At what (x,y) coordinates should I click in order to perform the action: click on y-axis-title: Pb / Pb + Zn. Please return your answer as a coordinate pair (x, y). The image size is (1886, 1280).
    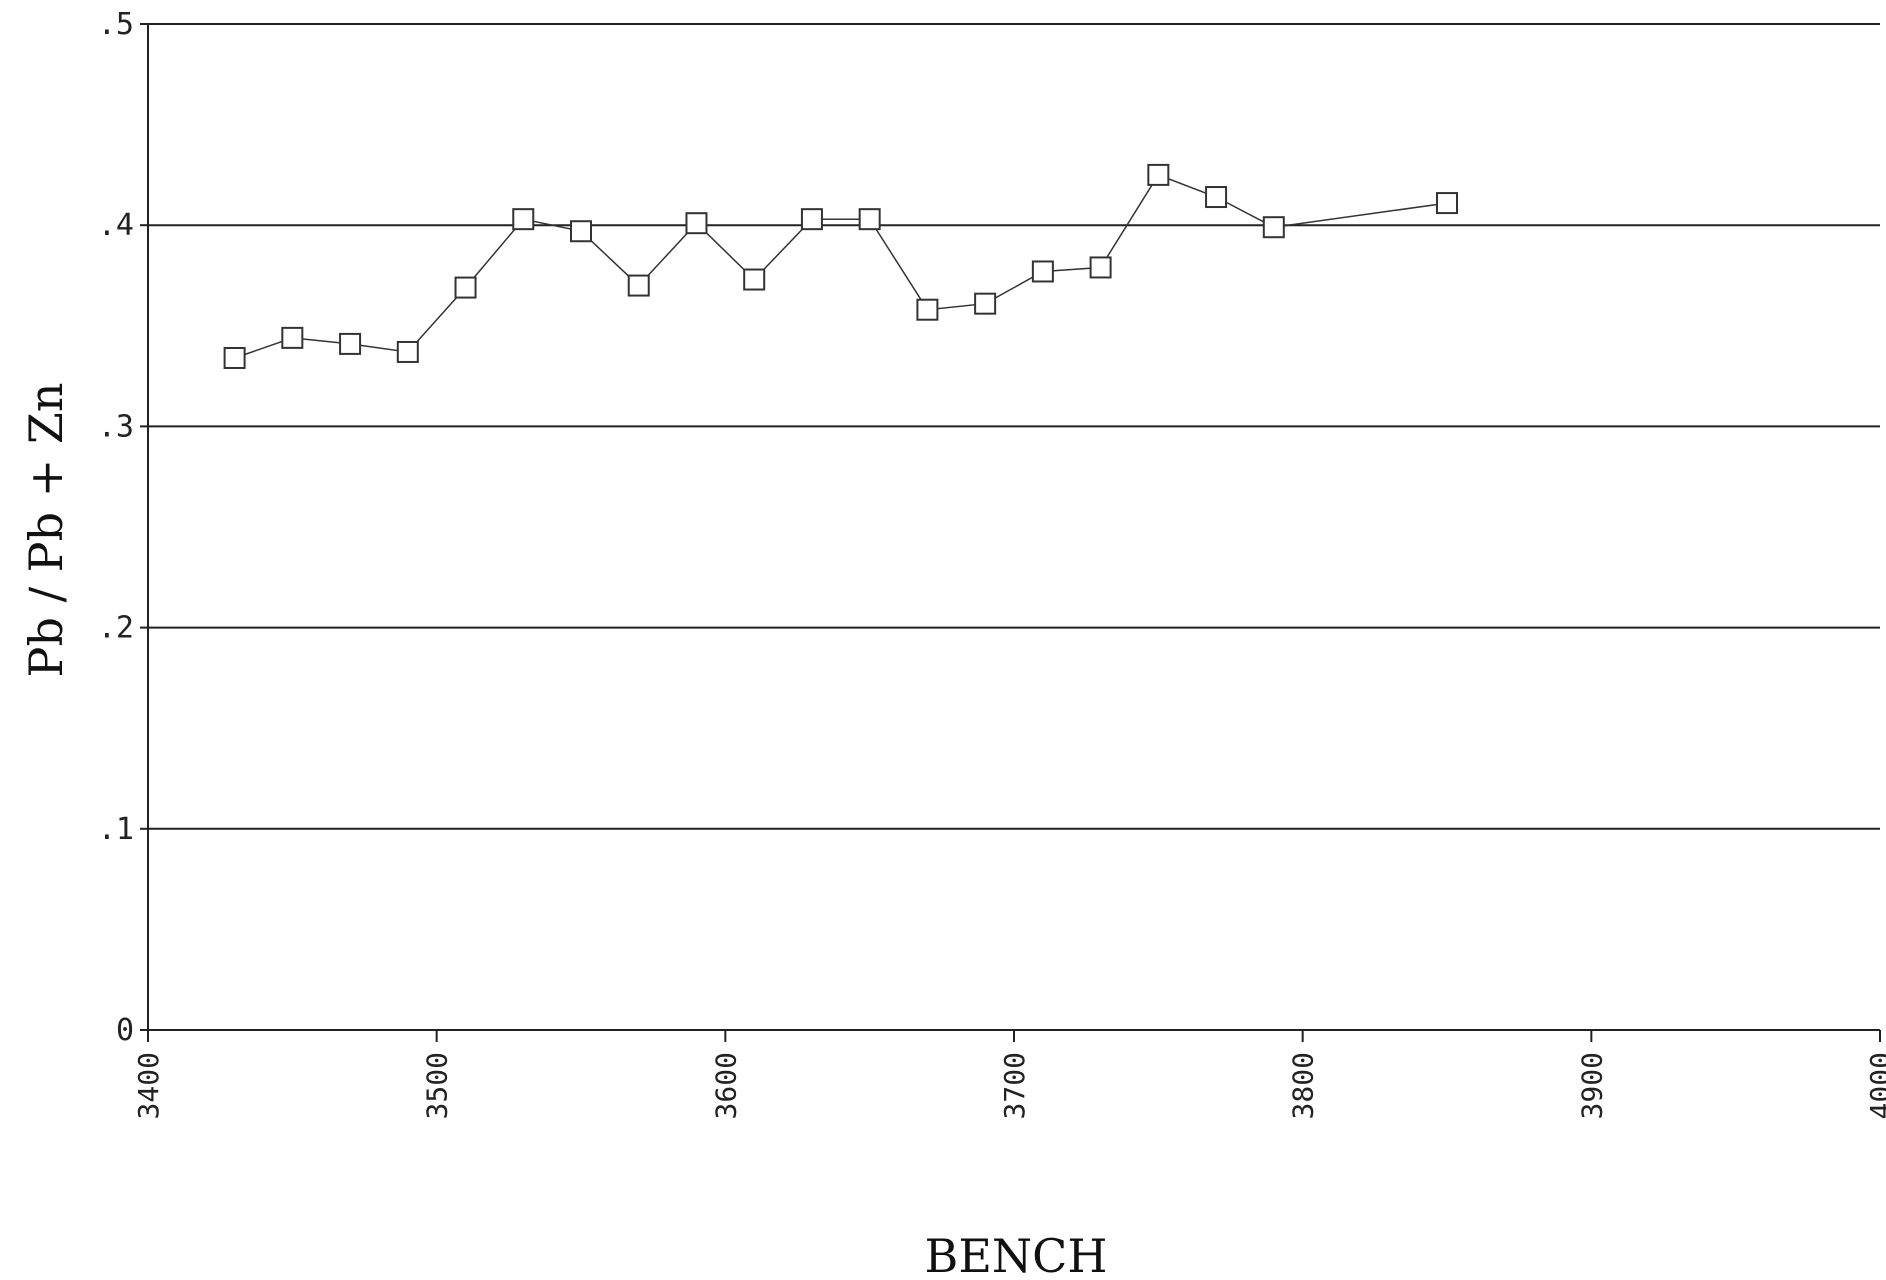
    Looking at the image, I should click on (46, 530).